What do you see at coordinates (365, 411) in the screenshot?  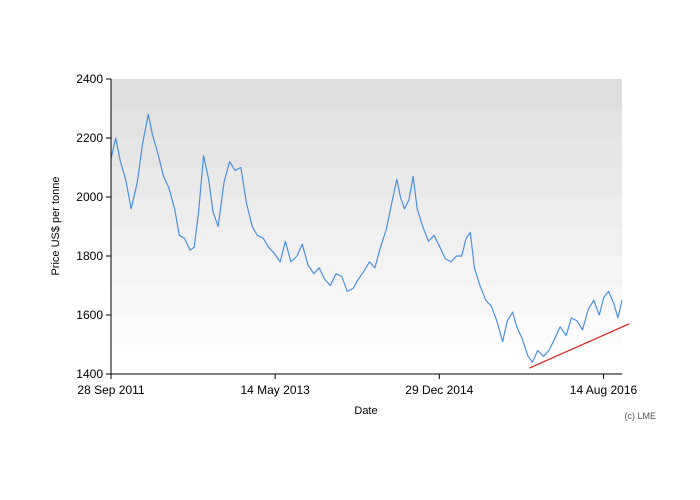 I see `x-axis-title: Date` at bounding box center [365, 411].